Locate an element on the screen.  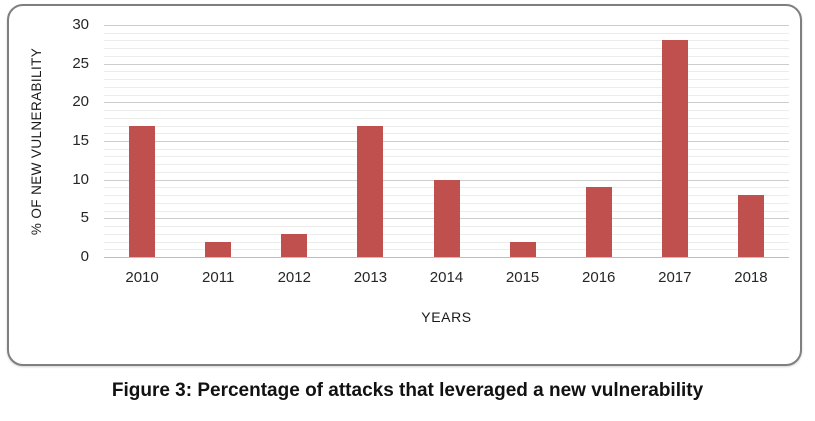
y-tick-label-30: 30 is located at coordinates (80, 24).